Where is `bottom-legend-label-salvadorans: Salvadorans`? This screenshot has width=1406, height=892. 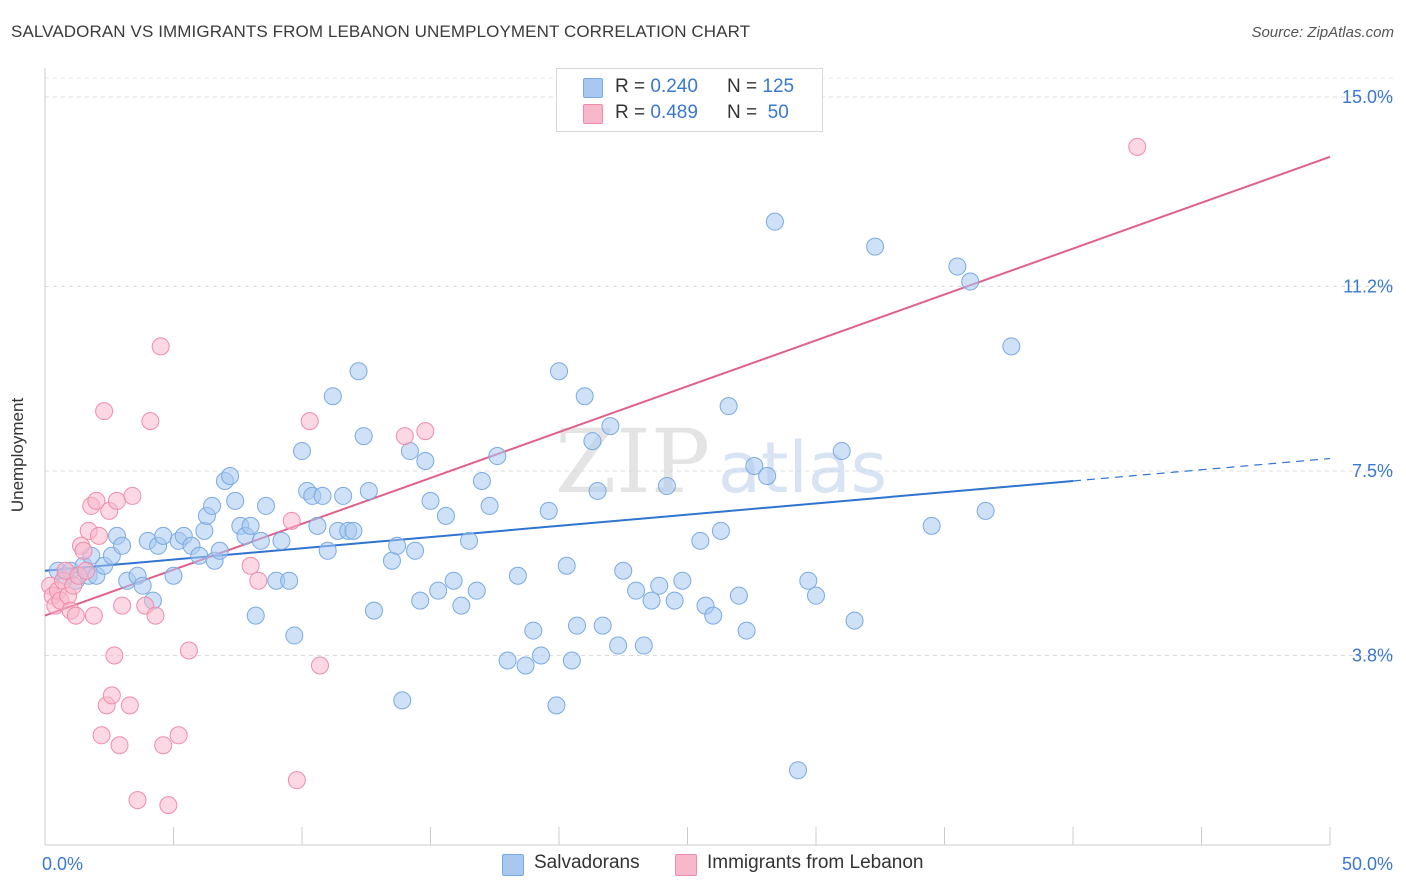 bottom-legend-label-salvadorans: Salvadorans is located at coordinates (587, 862).